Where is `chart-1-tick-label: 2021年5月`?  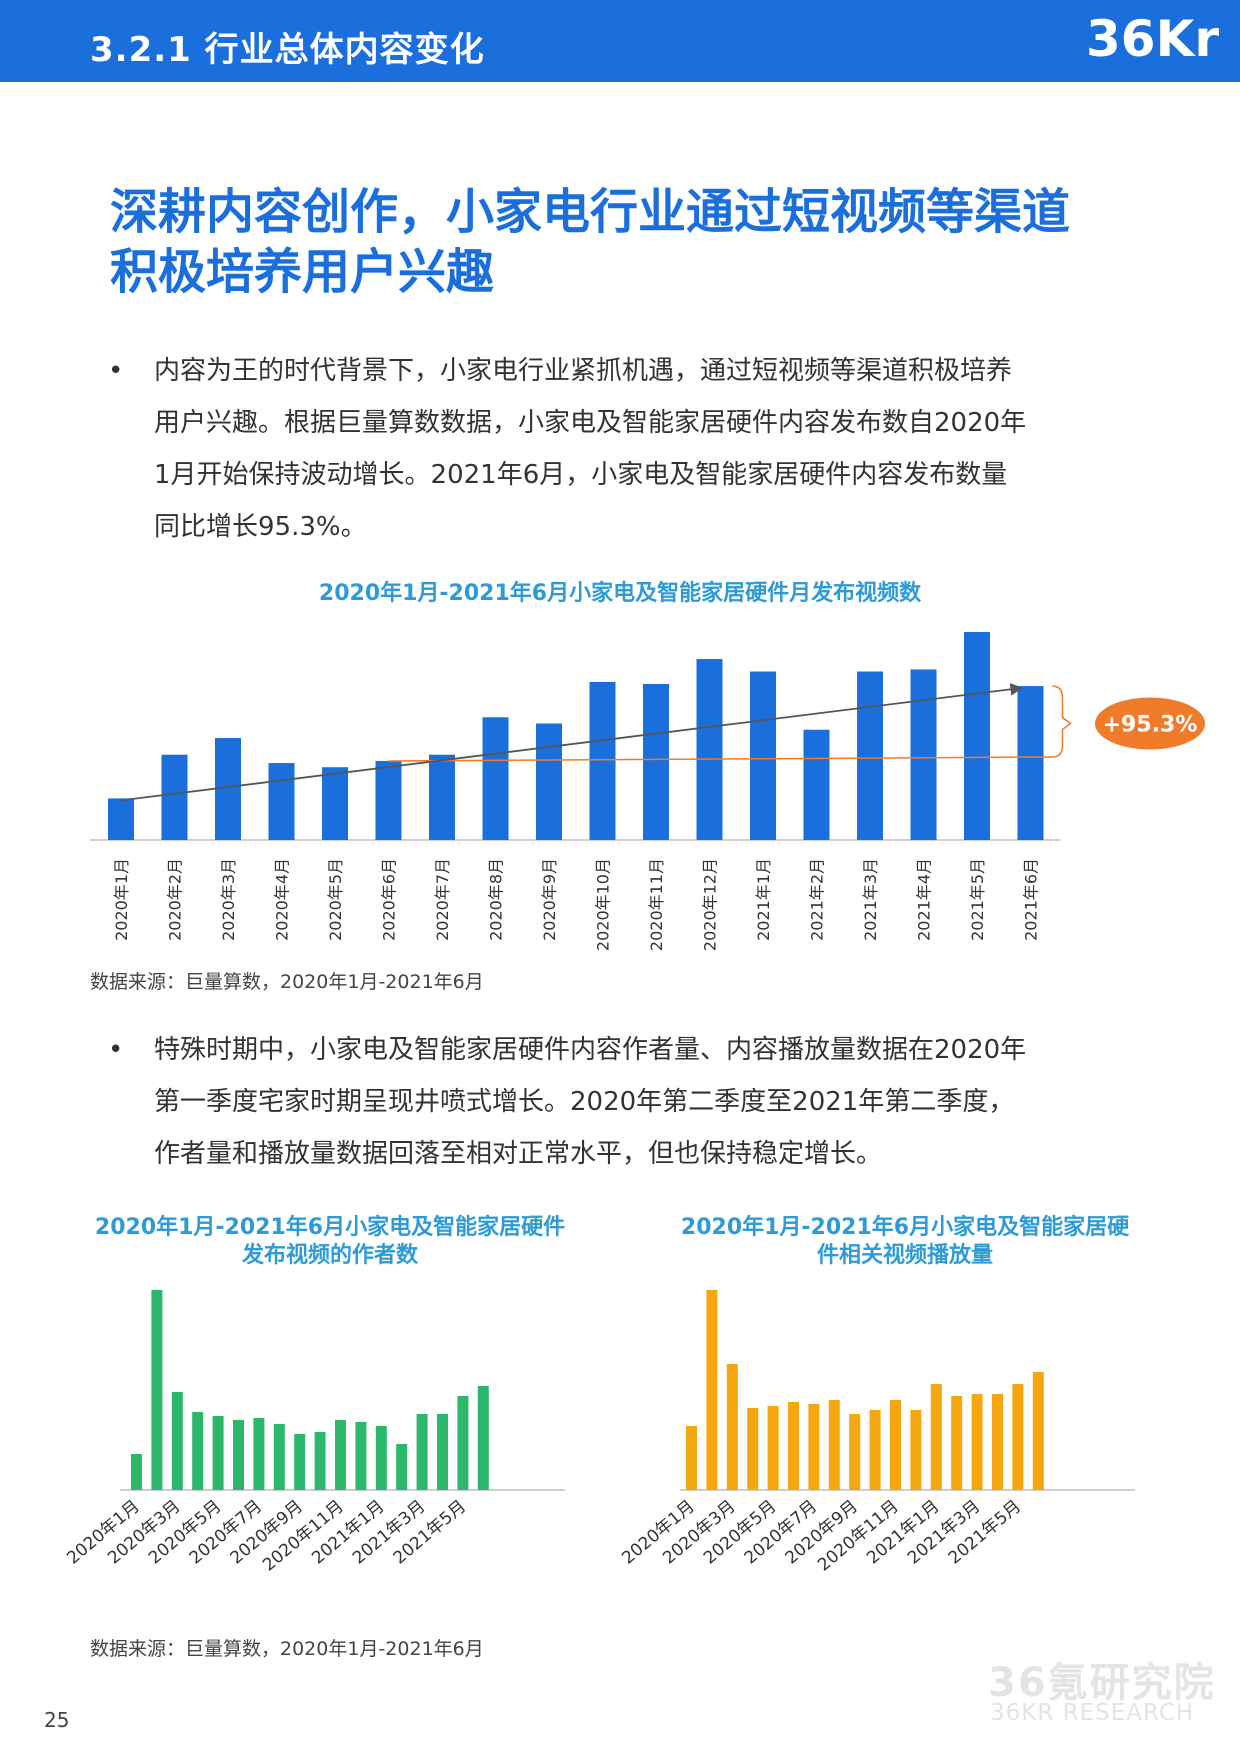 chart-1-tick-label: 2021年5月 is located at coordinates (977, 899).